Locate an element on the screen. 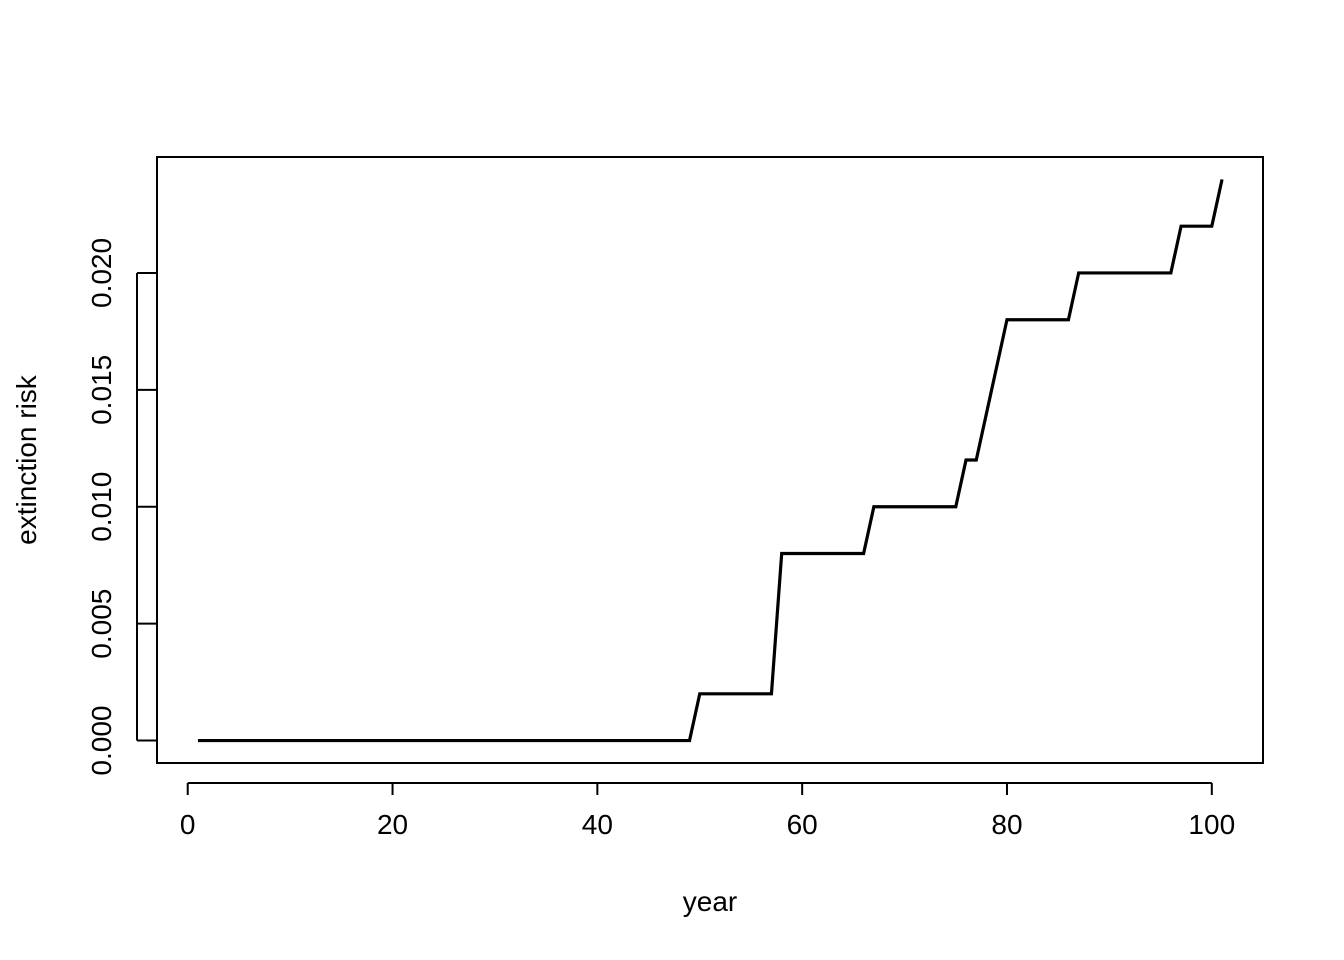 The height and width of the screenshot is (960, 1344). x-axis-title: year is located at coordinates (710, 901).